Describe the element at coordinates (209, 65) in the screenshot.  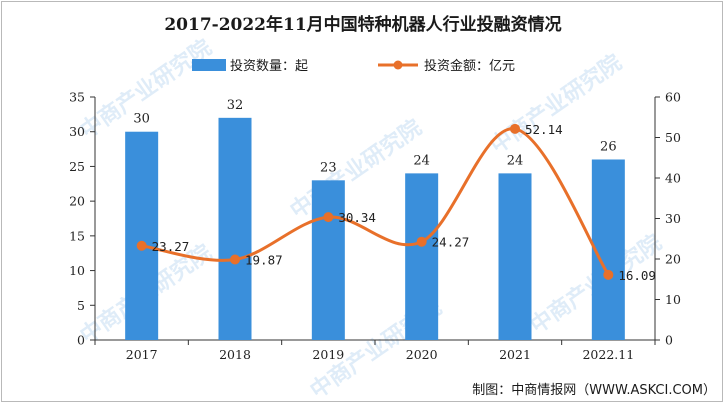
I see `legend-swatch-bar` at that location.